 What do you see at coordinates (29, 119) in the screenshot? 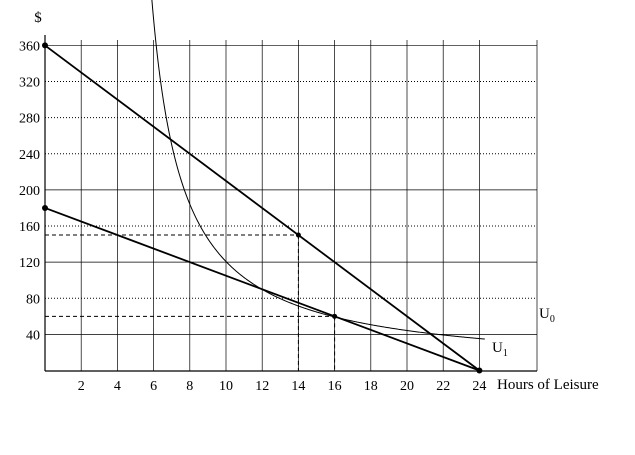
I see `y-tick-label-280: 280` at bounding box center [29, 119].